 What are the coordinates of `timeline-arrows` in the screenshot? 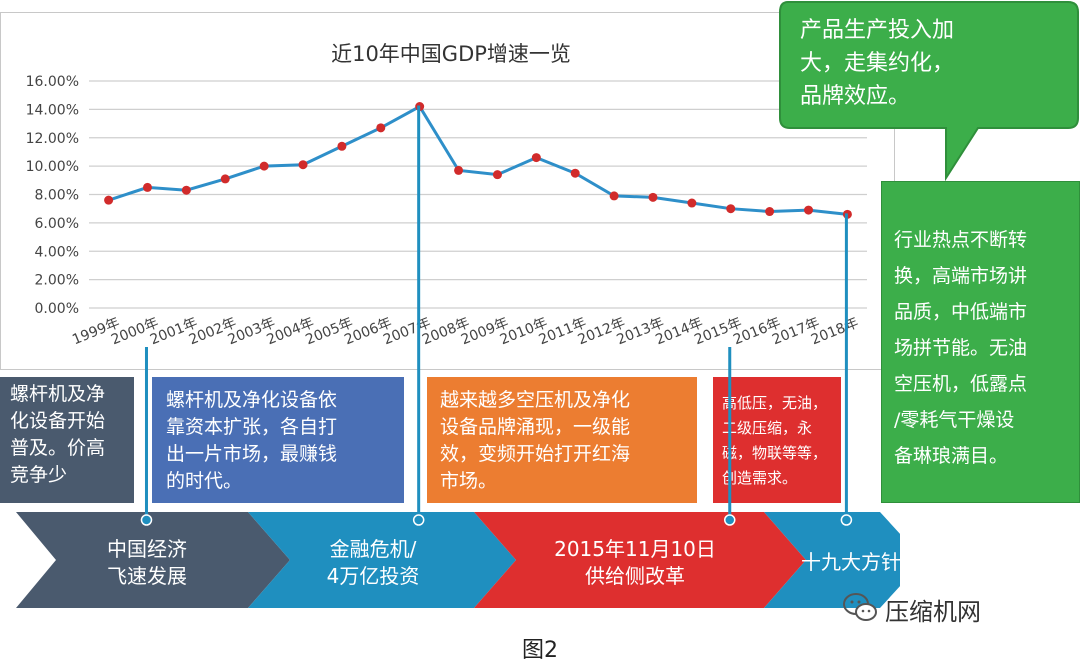 It's located at (458, 560).